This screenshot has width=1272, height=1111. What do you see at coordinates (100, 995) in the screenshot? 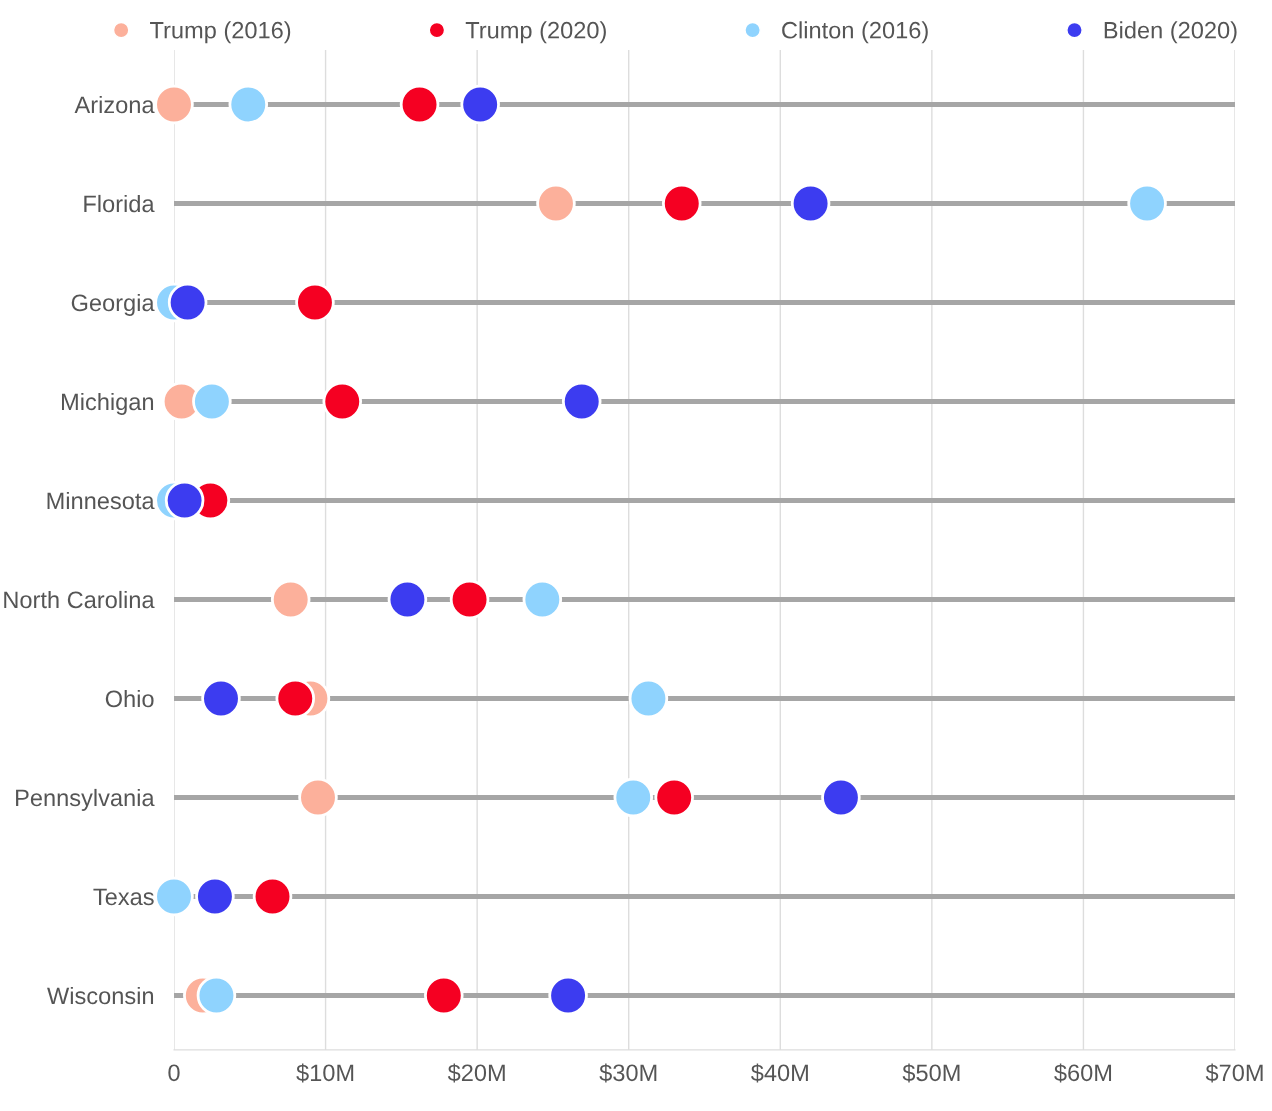
I see `y-tick-label: Wisconsin` at bounding box center [100, 995].